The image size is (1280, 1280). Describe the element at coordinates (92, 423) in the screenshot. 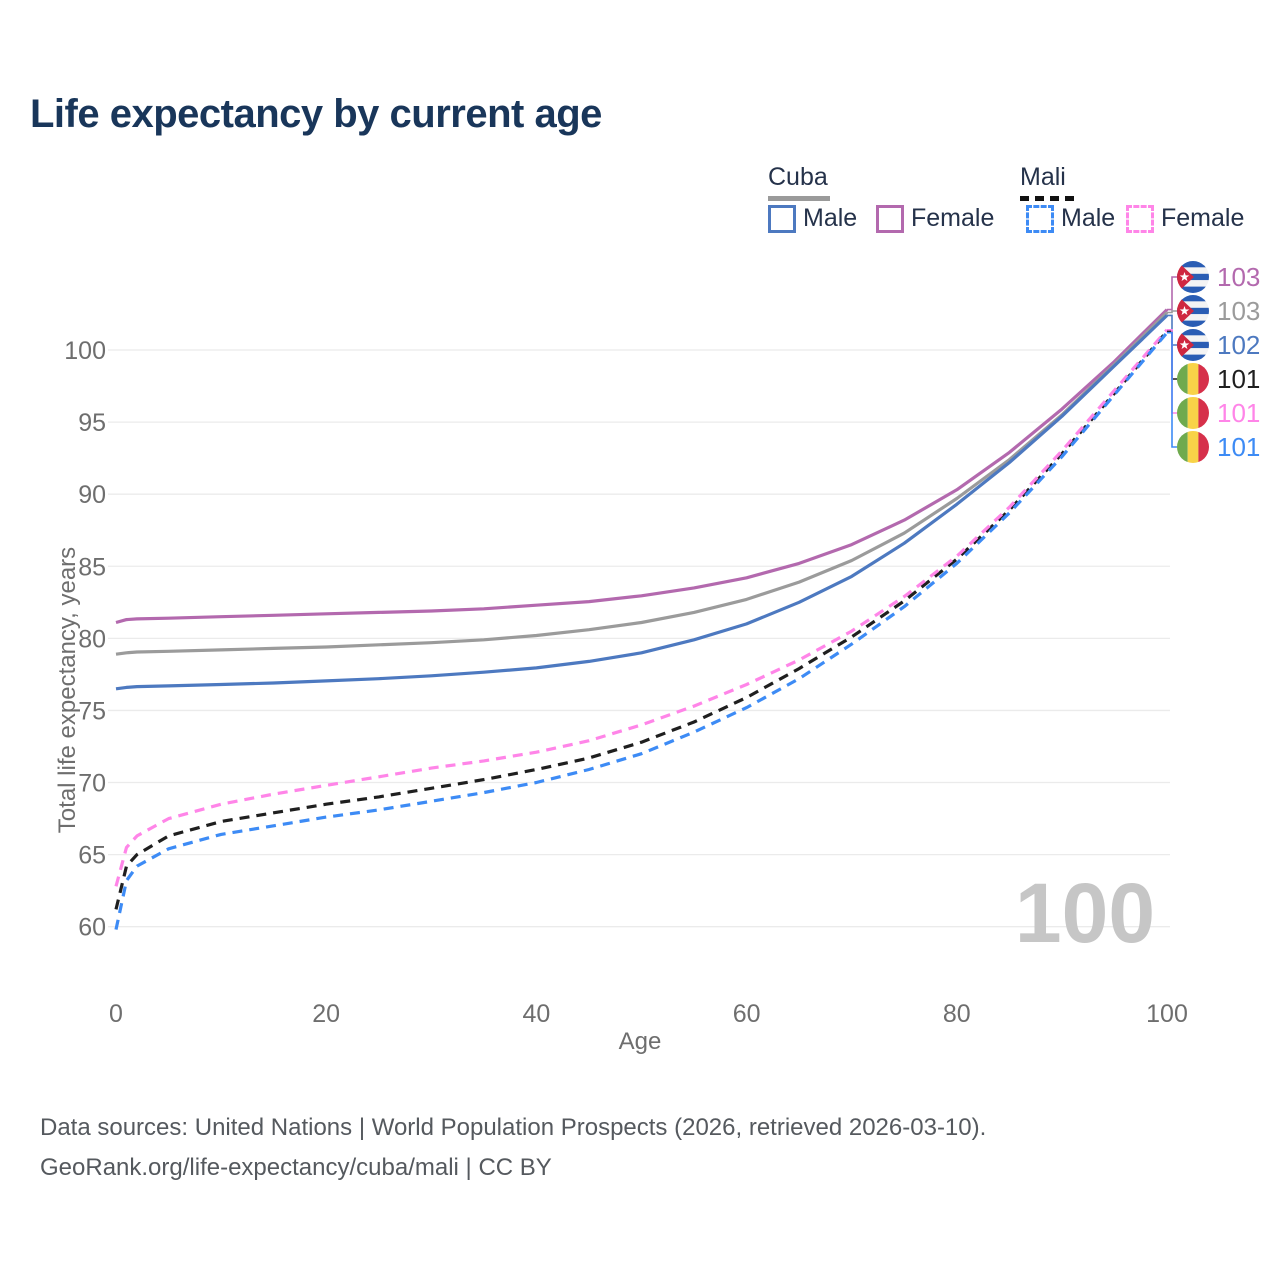

I see `y-tick-label: 95` at that location.